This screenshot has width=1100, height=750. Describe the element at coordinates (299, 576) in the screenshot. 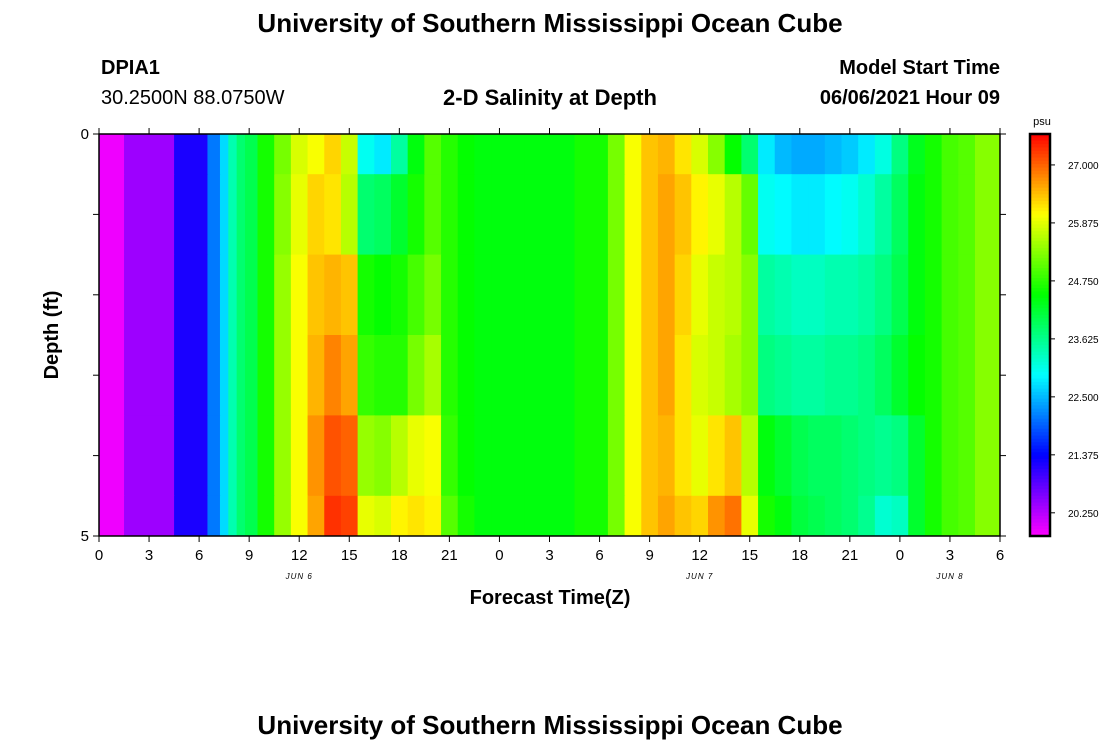

I see `date-label: JUN 6` at that location.